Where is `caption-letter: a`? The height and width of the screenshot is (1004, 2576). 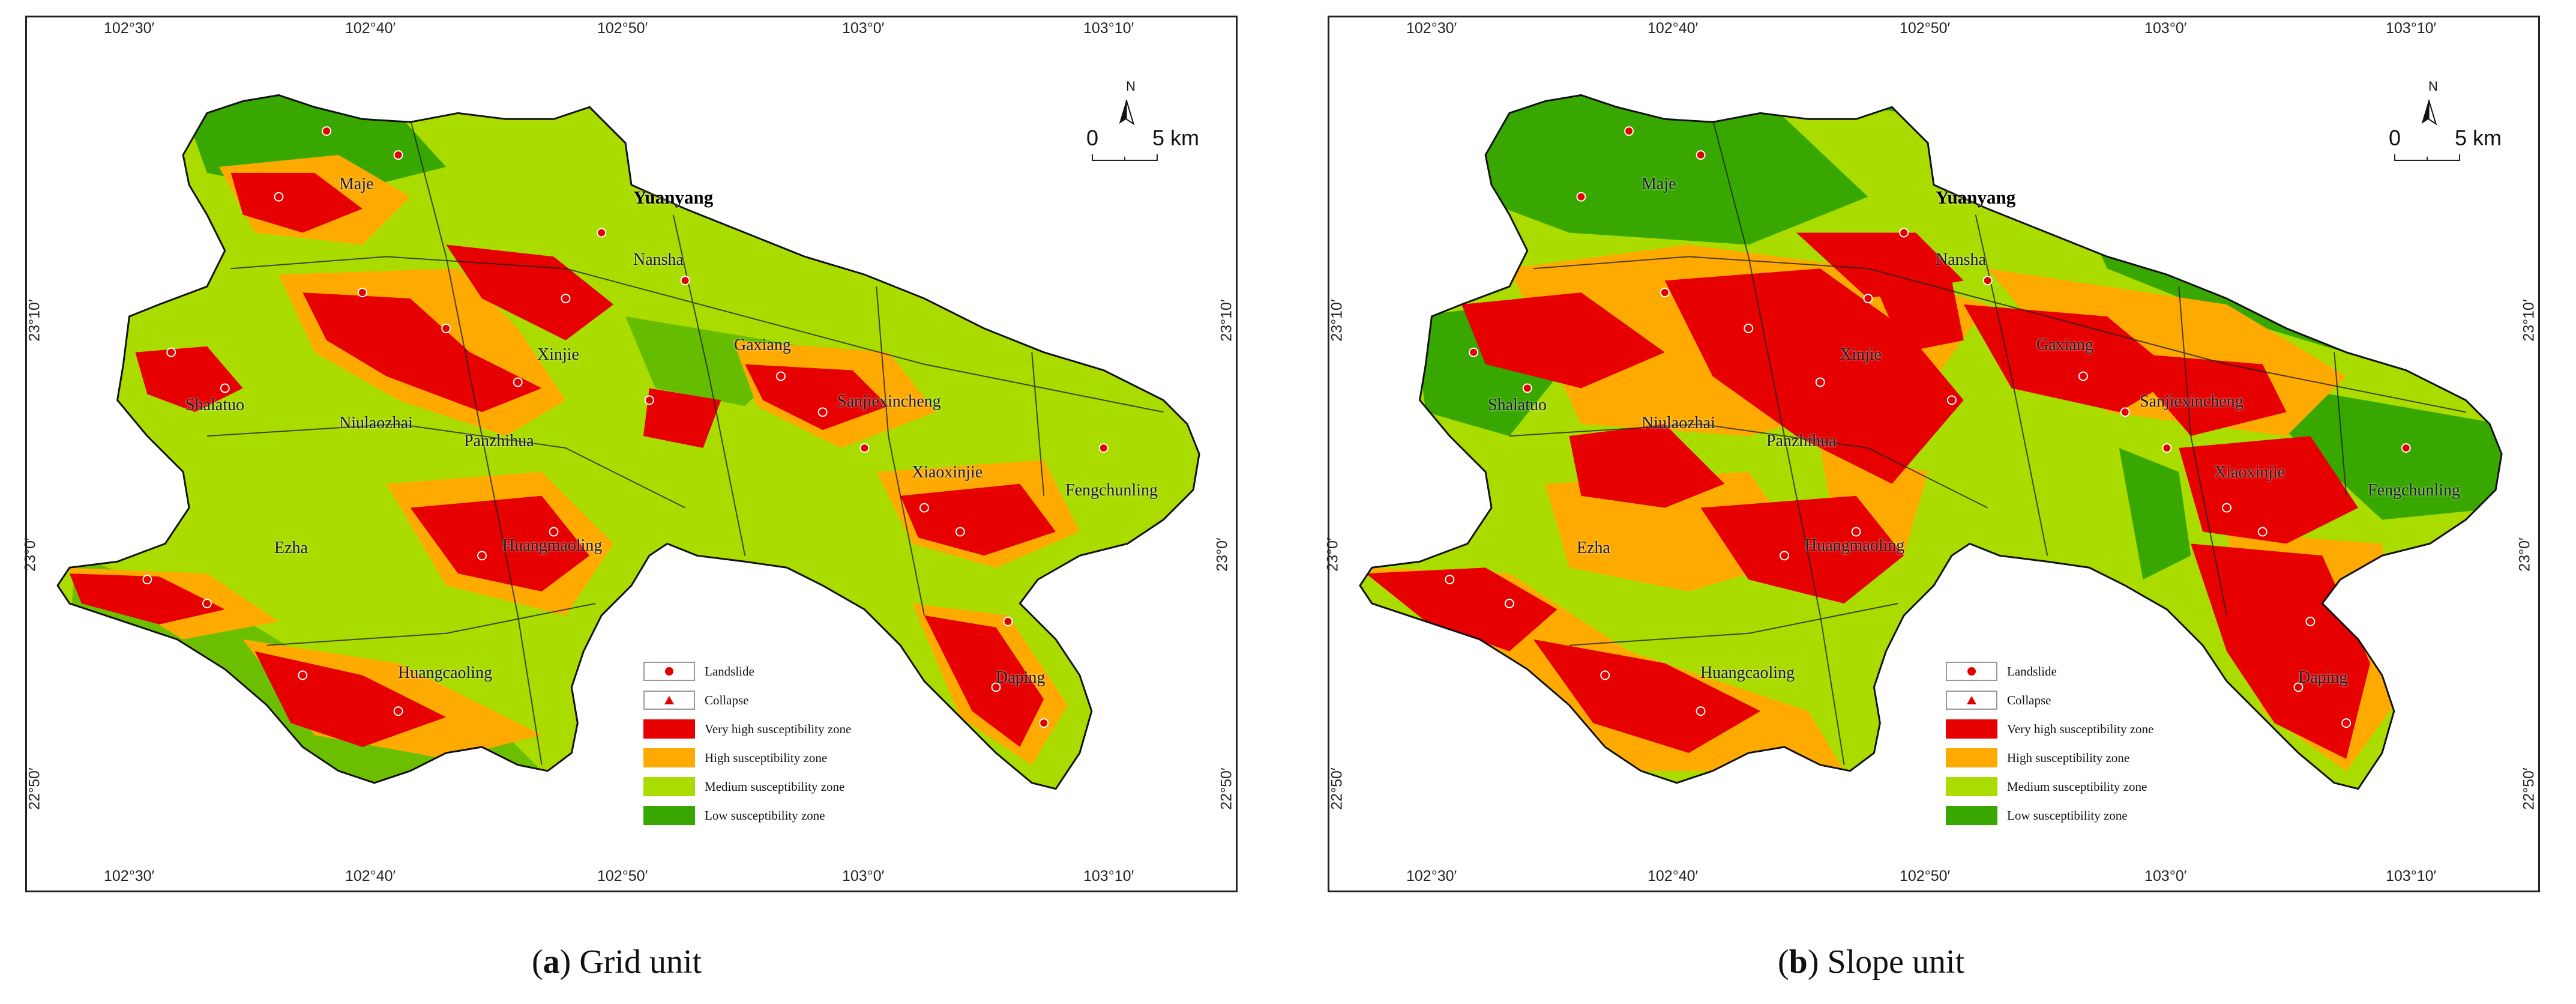
caption-letter: a is located at coordinates (551, 962).